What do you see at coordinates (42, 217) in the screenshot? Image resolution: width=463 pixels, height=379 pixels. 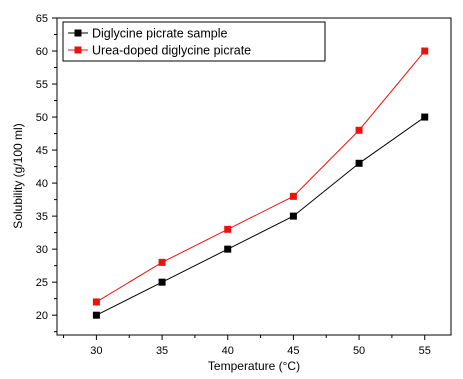 I see `y-tick-label: 35` at bounding box center [42, 217].